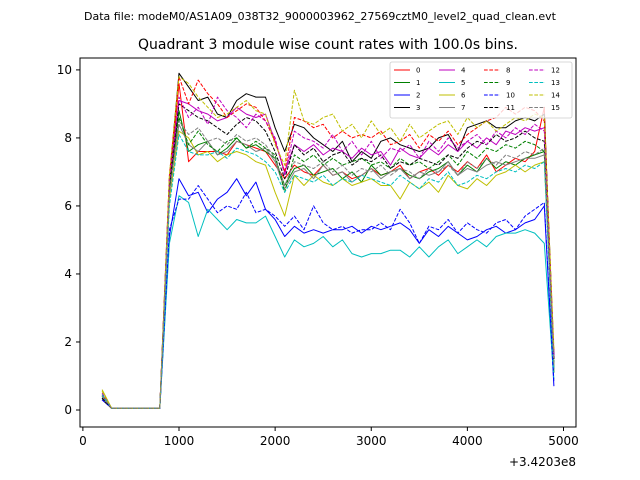 Image resolution: width=640 pixels, height=480 pixels. I want to click on y-tick-label: 6, so click(68, 206).